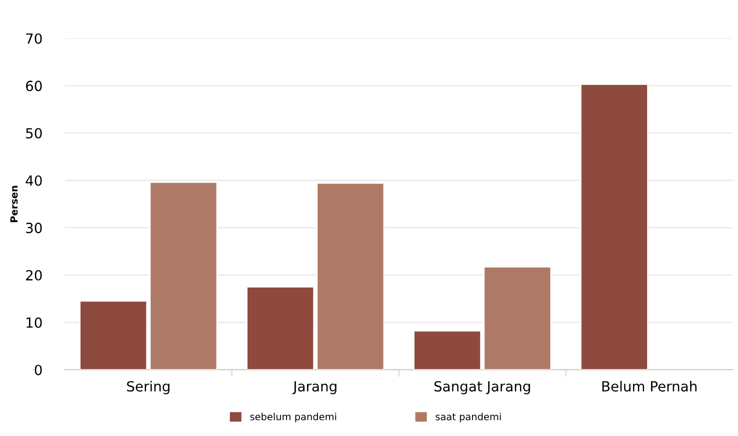 This screenshot has width=738, height=436. Describe the element at coordinates (34, 228) in the screenshot. I see `y-tick-label: 30` at that location.